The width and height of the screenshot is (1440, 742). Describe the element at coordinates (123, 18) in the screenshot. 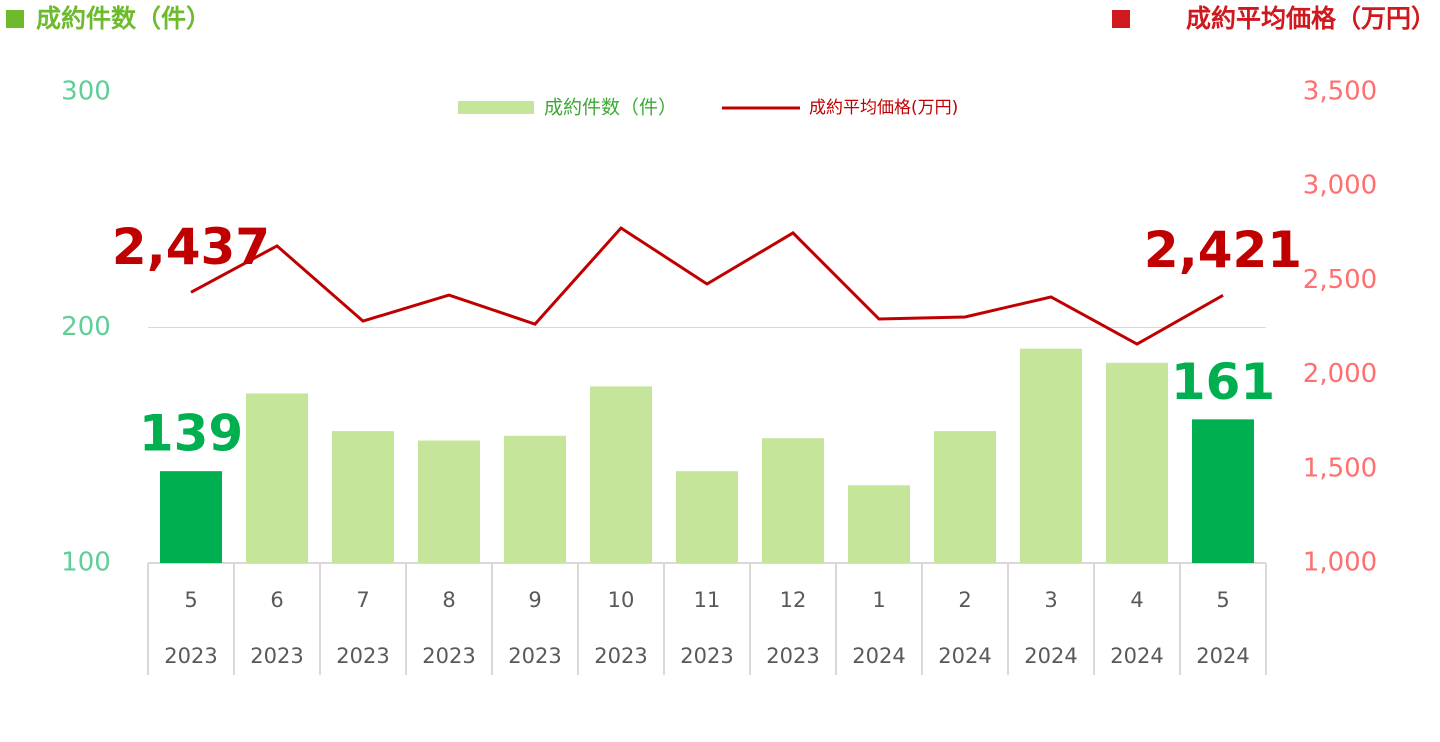

I see `left-title: 成約件数（件）` at that location.